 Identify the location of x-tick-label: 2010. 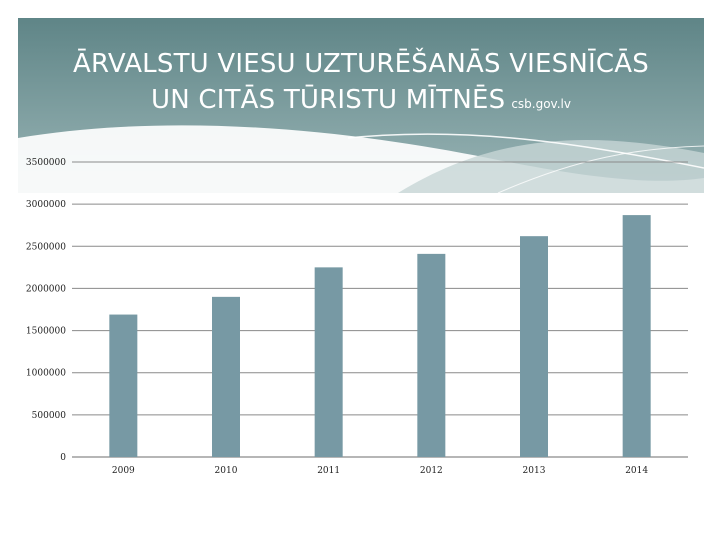
(226, 471).